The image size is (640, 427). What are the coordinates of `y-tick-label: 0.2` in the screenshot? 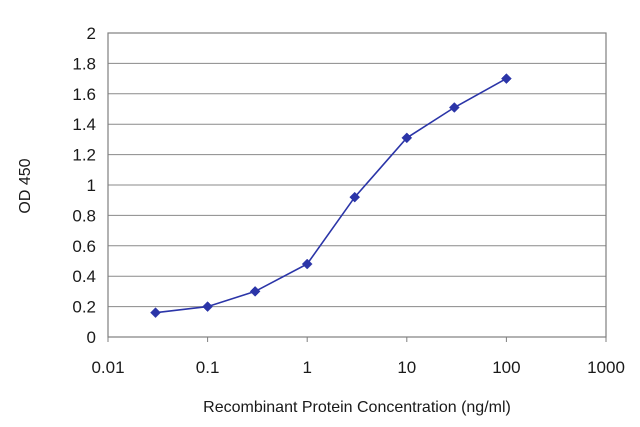 It's located at (84, 307).